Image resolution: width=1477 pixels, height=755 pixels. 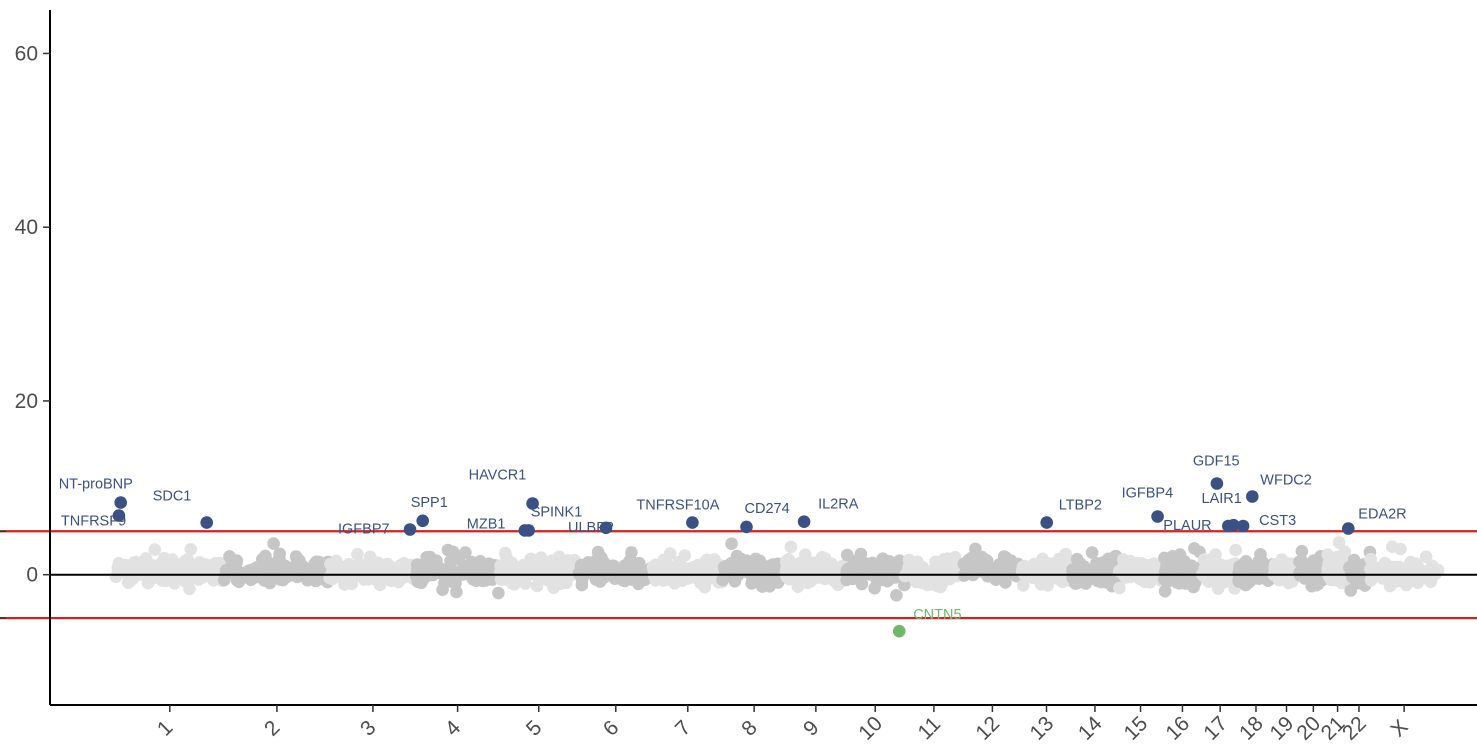 What do you see at coordinates (1136, 728) in the screenshot?
I see `x-tick-label: 15` at bounding box center [1136, 728].